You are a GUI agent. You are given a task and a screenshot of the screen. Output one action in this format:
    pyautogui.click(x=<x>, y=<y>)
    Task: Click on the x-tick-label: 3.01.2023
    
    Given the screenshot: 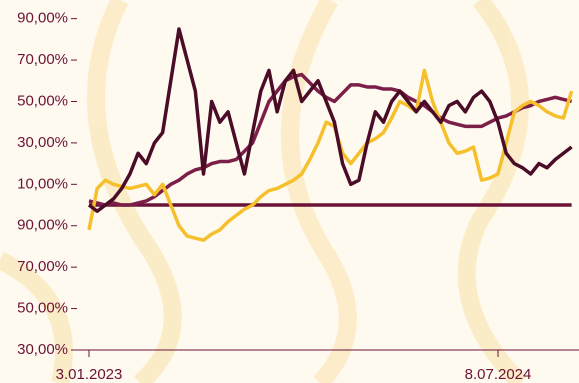 What is the action you would take?
    pyautogui.click(x=89, y=374)
    